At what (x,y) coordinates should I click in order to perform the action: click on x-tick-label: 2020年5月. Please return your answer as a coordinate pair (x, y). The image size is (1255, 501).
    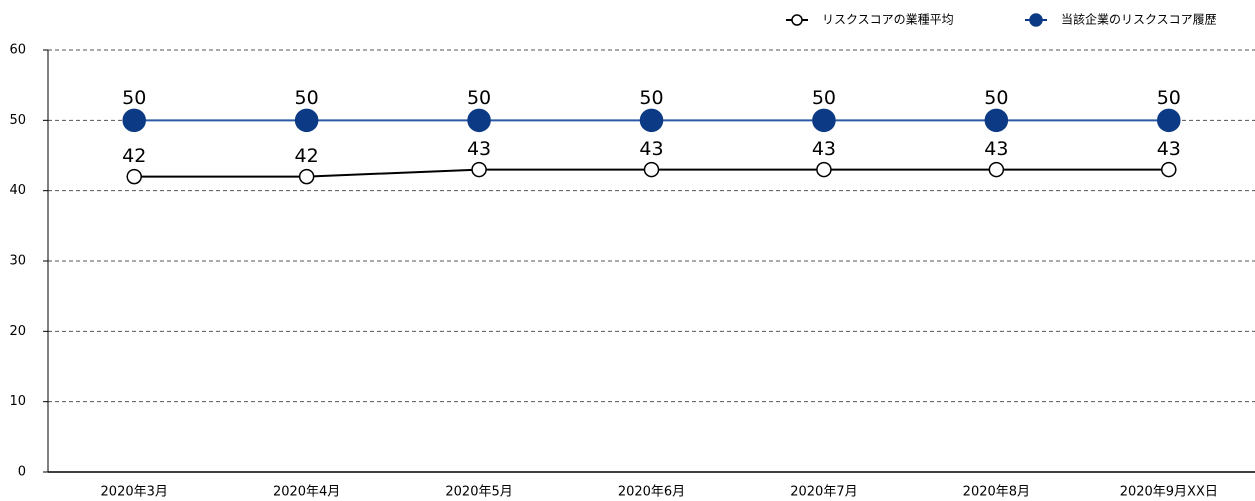
    Looking at the image, I should click on (478, 492).